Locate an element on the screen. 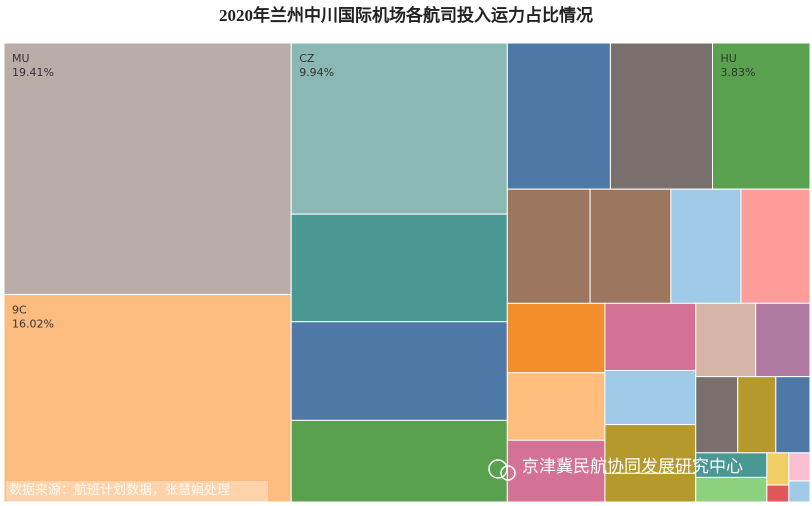  source-bg is located at coordinates (137, 491).